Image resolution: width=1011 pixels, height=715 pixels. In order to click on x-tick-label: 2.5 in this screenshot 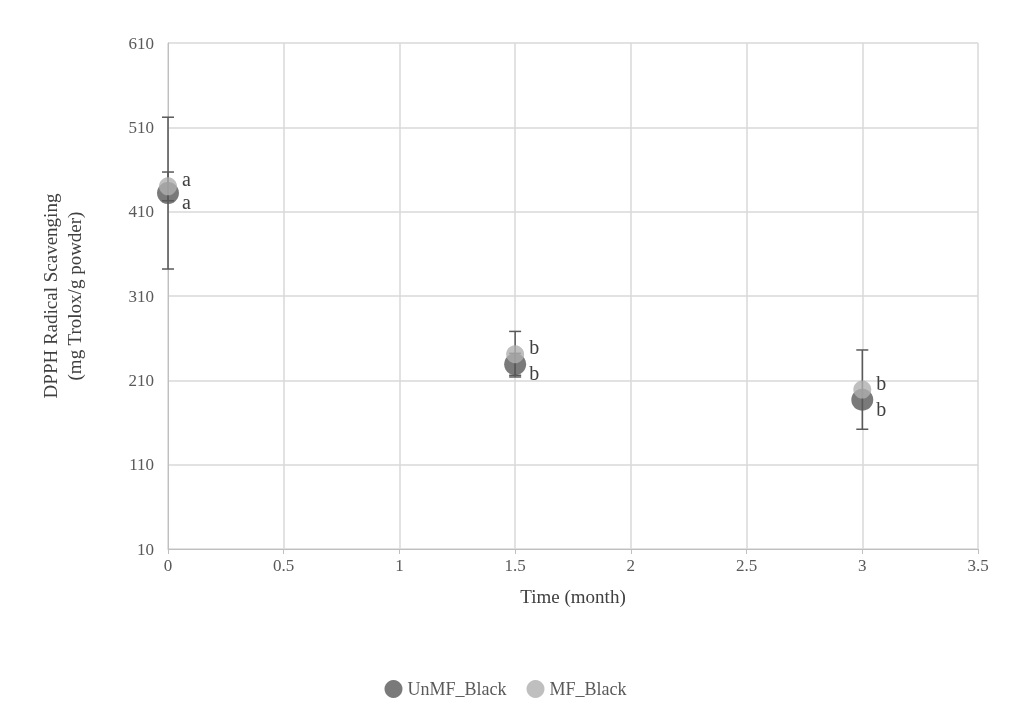, I will do `click(746, 565)`.